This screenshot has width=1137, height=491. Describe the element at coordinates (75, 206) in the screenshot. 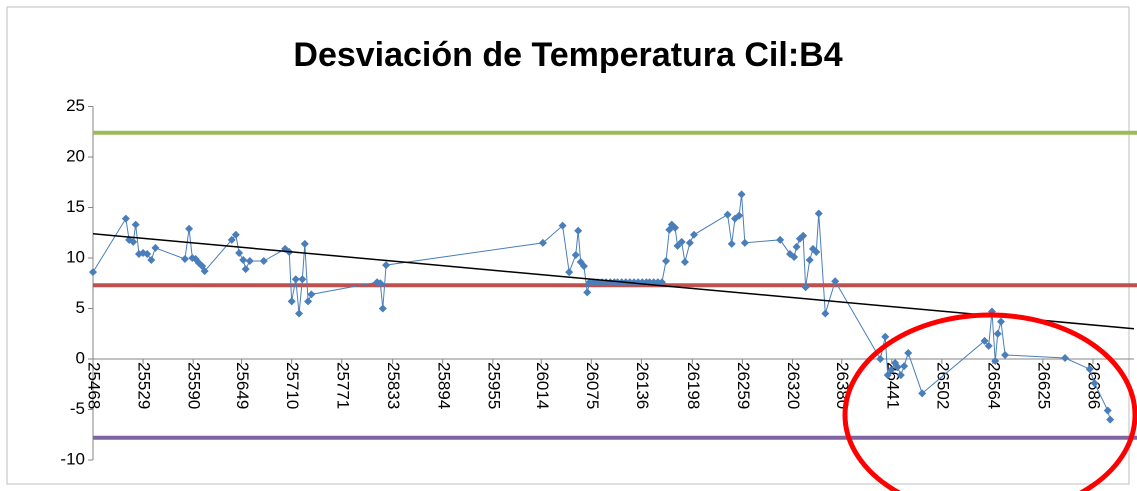

I see `y-tick-label: 15` at that location.